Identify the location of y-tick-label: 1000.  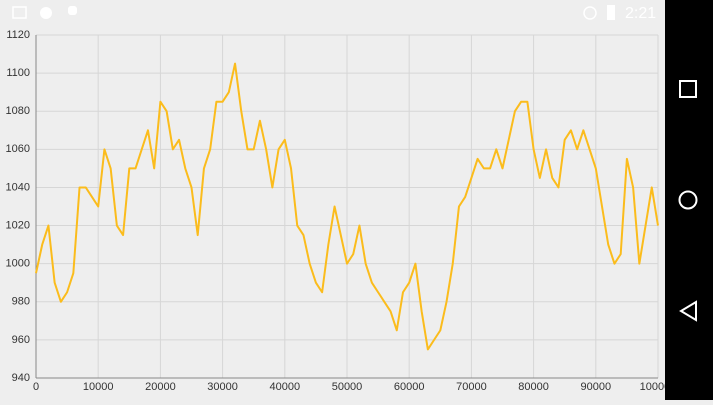
(18, 264).